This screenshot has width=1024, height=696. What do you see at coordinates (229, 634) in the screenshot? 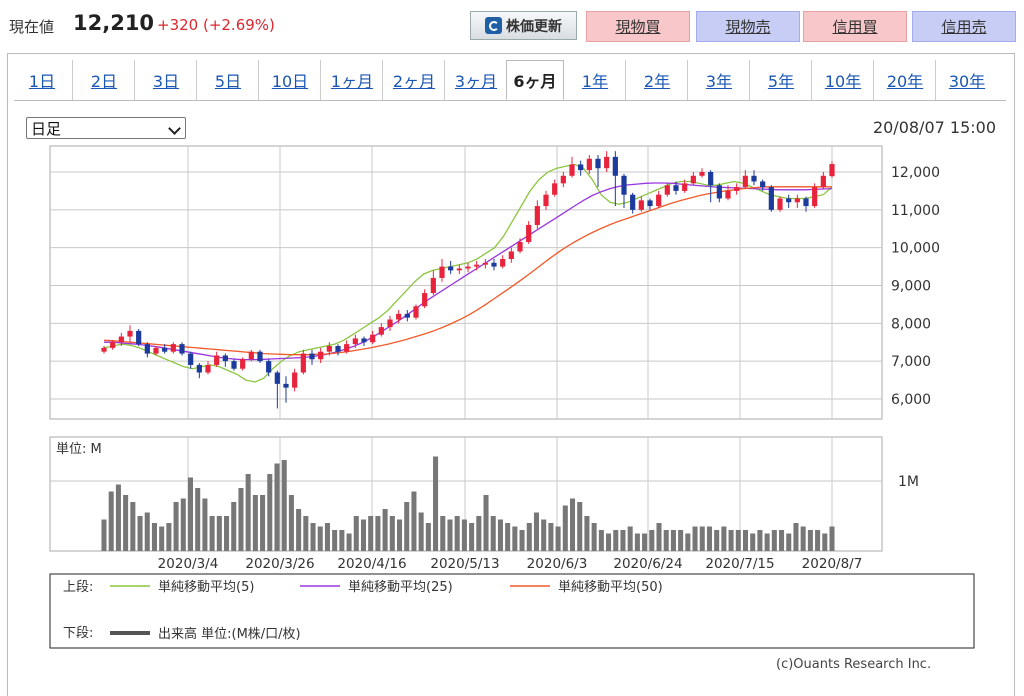
I see `legend-label-volume: 出来高 単位:(M株/口/枚)` at bounding box center [229, 634].